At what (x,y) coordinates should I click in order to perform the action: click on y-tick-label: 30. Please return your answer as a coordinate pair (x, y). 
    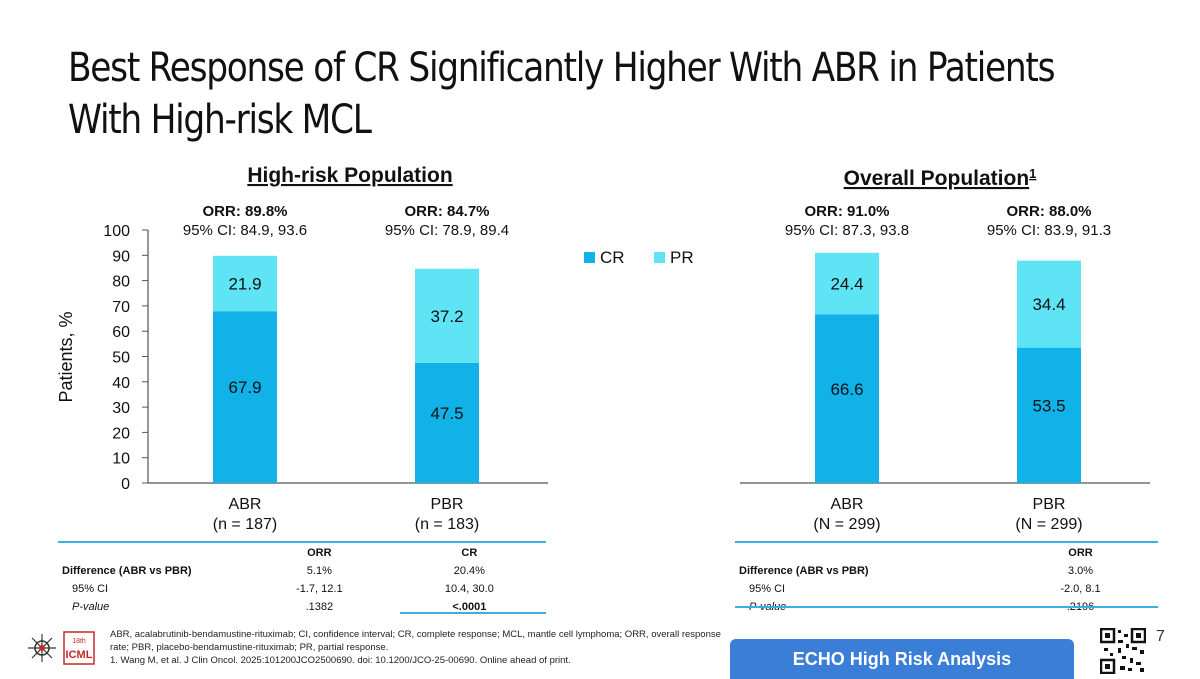
    Looking at the image, I should click on (121, 408).